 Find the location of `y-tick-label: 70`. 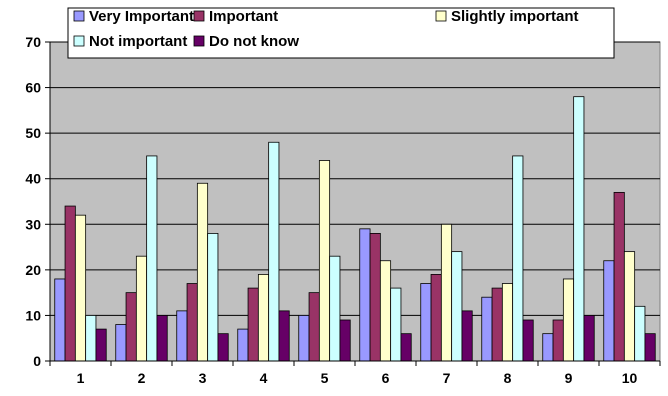

y-tick-label: 70 is located at coordinates (33, 42).